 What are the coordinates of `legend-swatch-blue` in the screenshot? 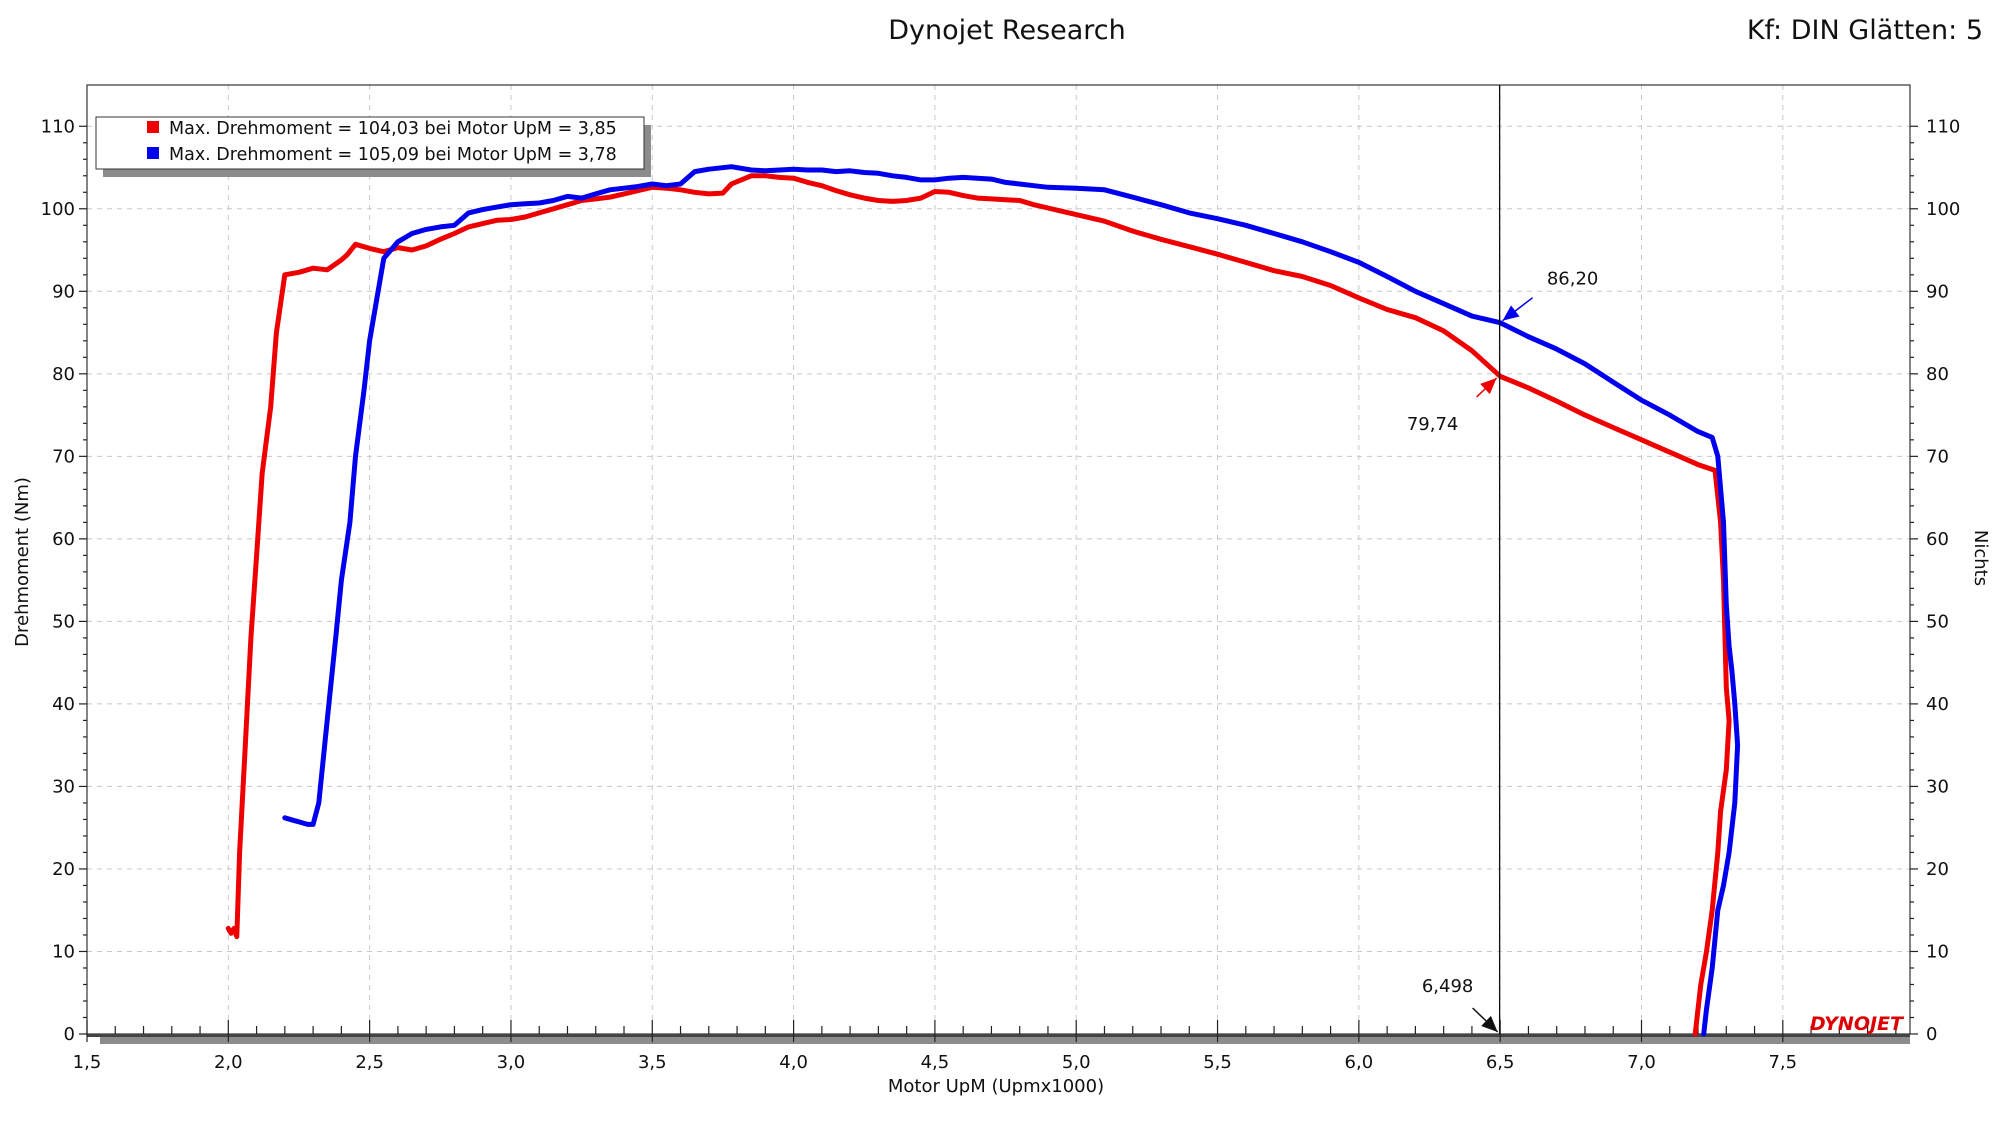 It's located at (153, 153).